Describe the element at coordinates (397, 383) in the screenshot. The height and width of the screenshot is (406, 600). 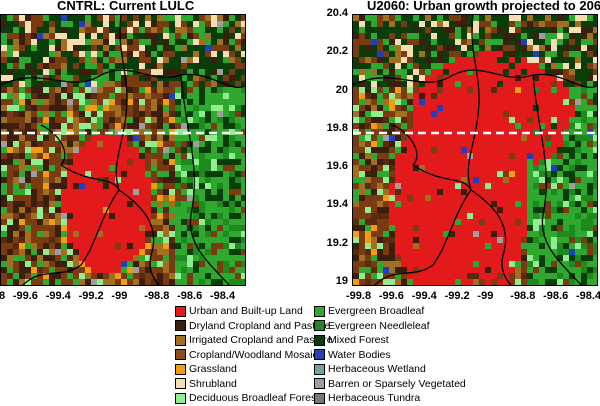
I see `legend-label: Barren or Sparsely Vegetated` at that location.